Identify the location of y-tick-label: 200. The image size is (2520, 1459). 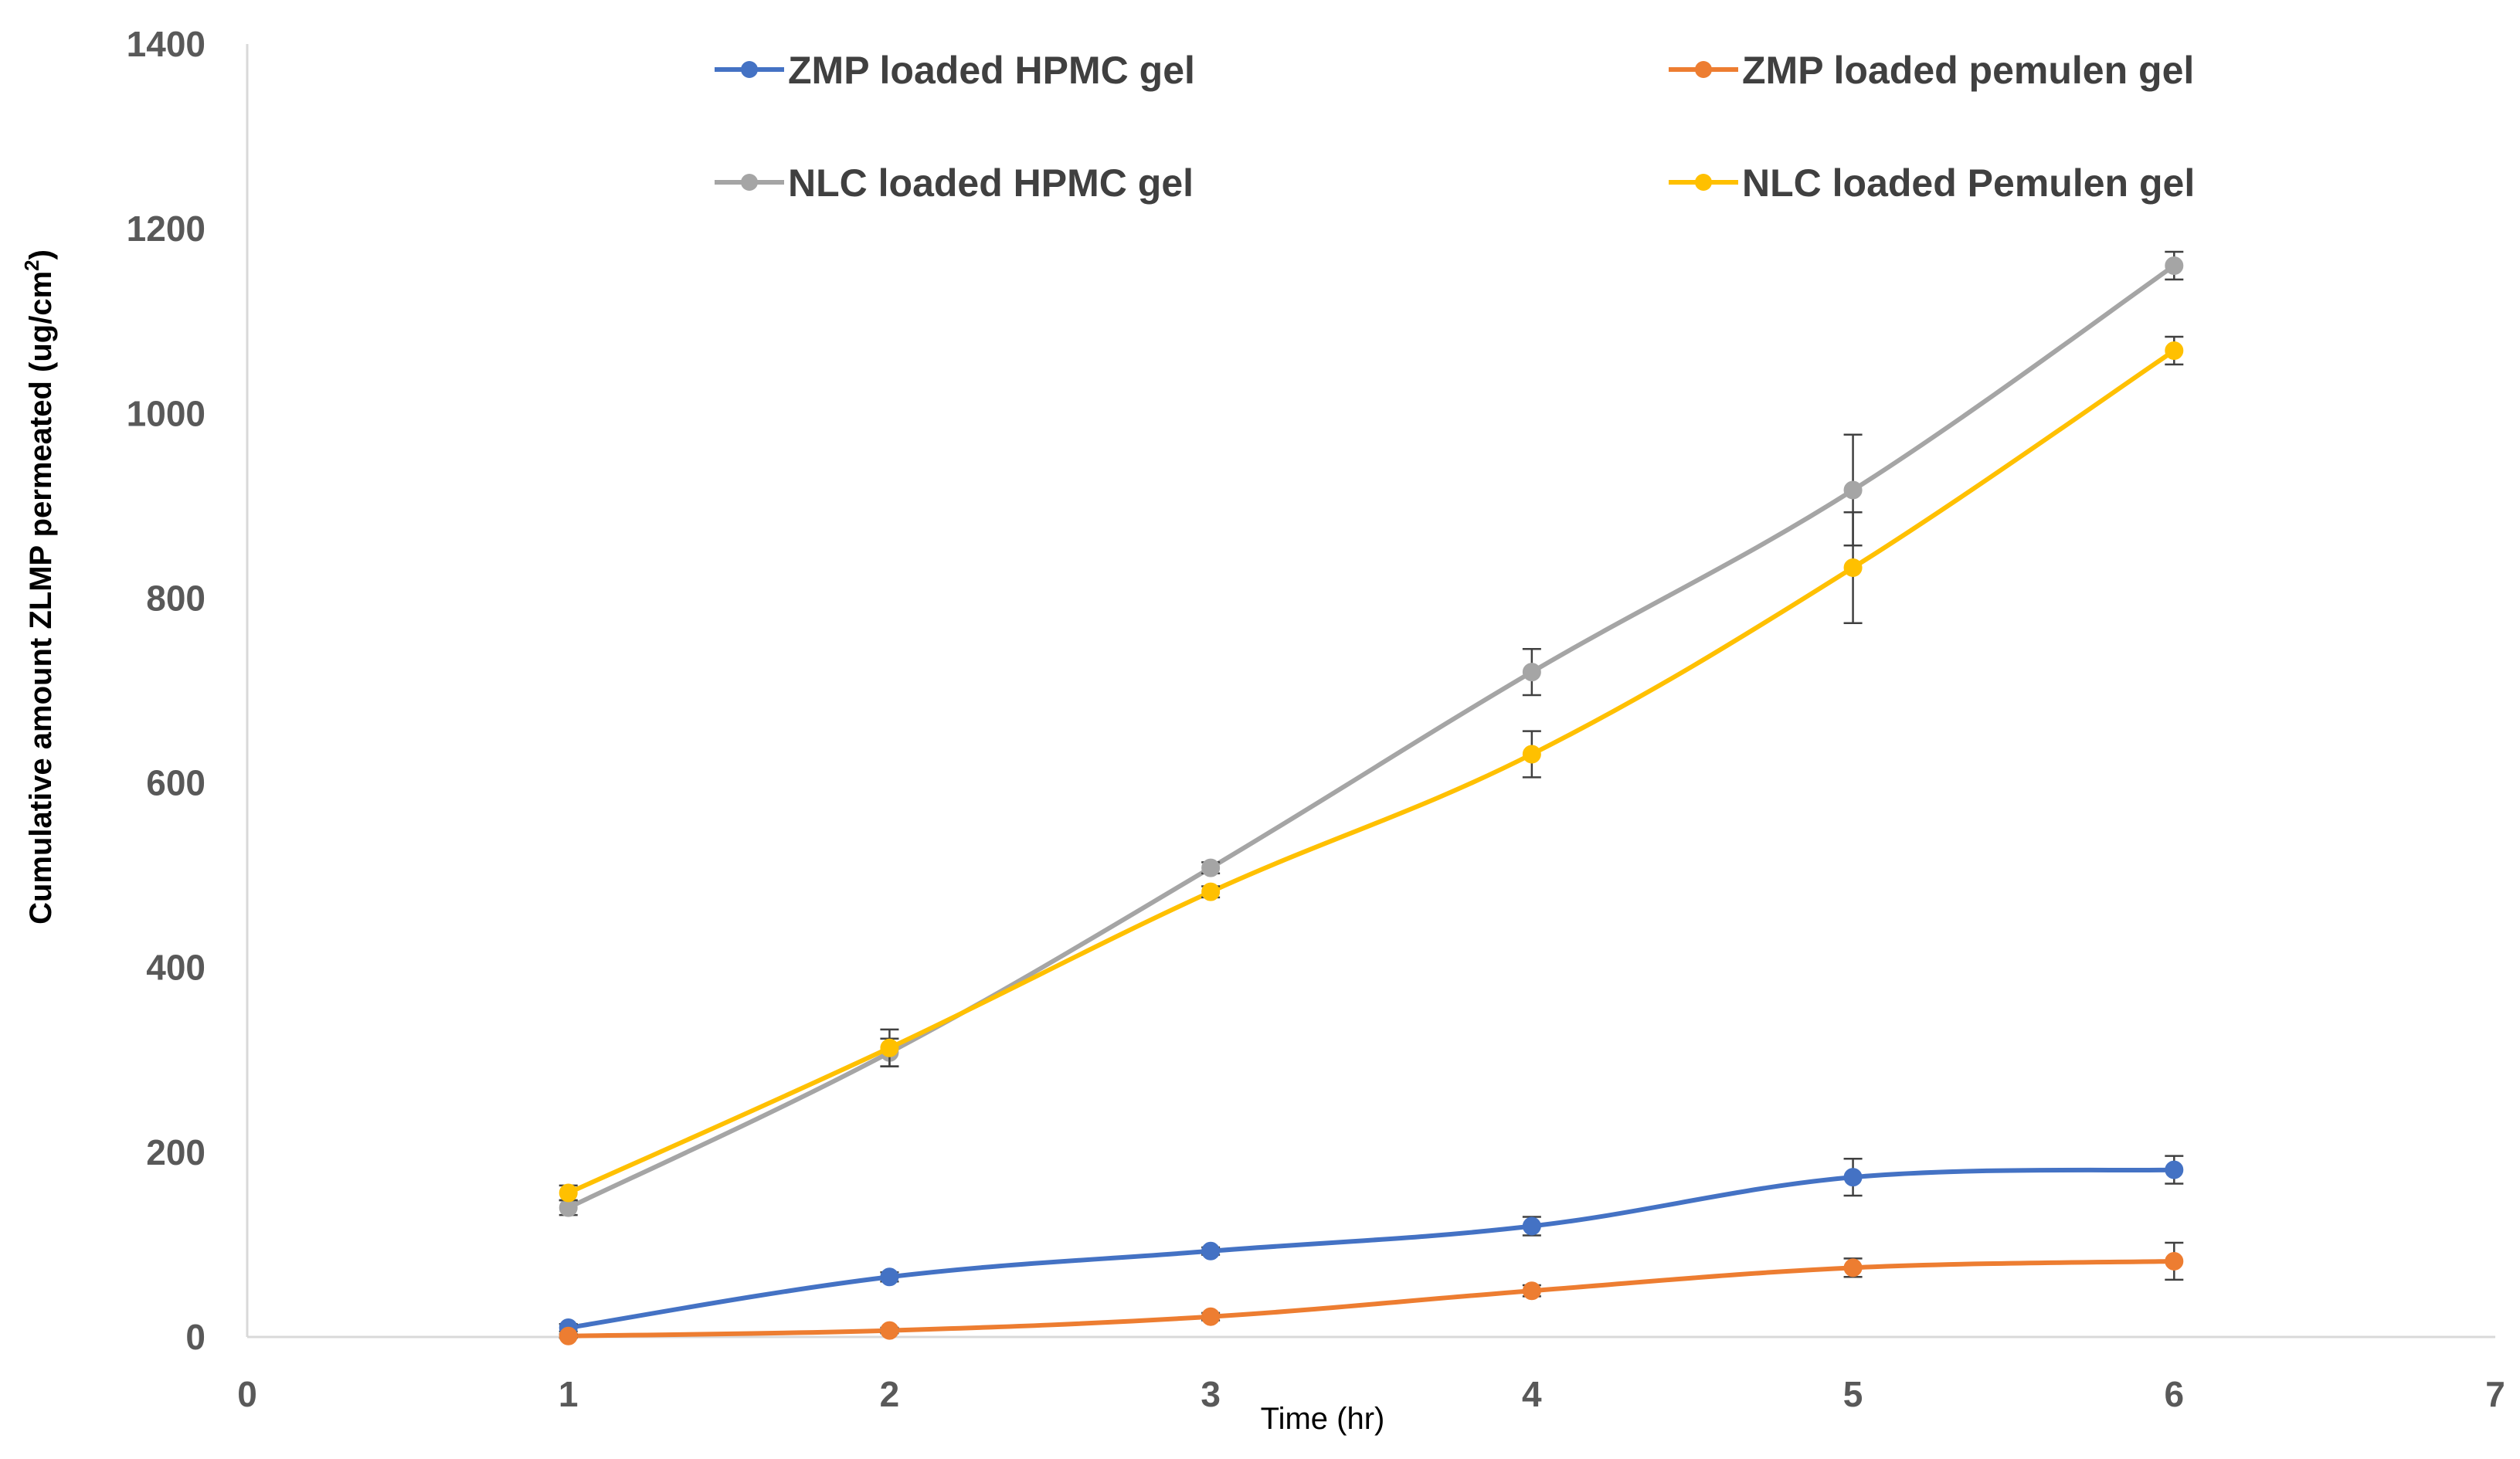
(175, 1152).